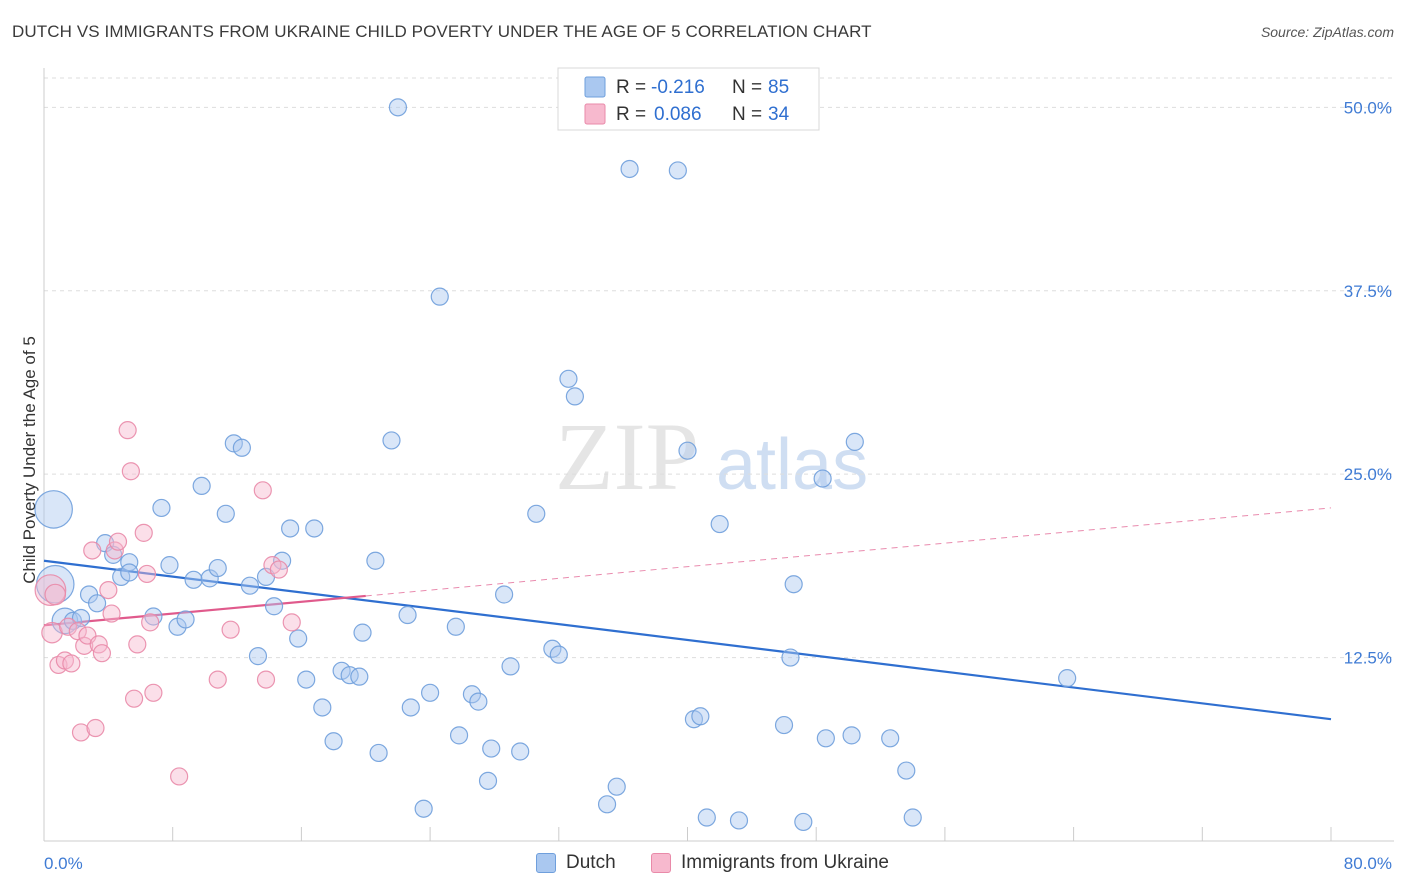 Image resolution: width=1406 pixels, height=892 pixels. What do you see at coordinates (661, 863) in the screenshot?
I see `bottom-legend-swatch-ukraine` at bounding box center [661, 863].